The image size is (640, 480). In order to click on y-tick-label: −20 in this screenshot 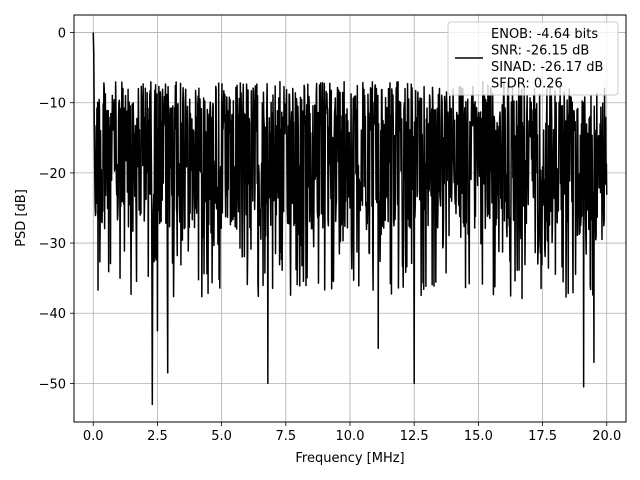, I will do `click(52, 174)`.